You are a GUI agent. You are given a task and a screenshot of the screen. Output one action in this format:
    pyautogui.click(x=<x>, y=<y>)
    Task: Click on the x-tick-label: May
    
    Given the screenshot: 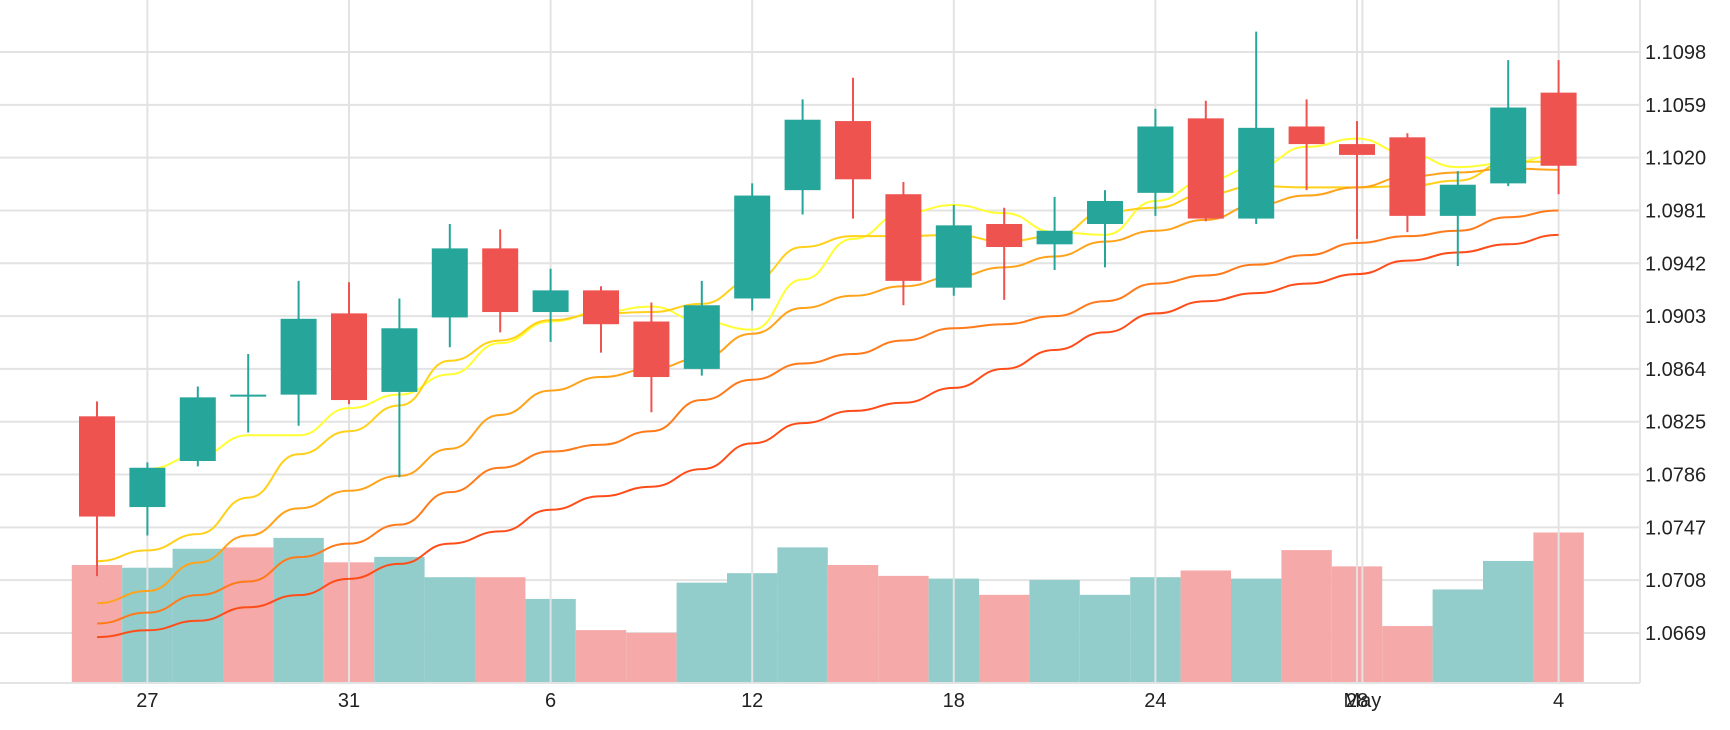 What is the action you would take?
    pyautogui.click(x=1363, y=701)
    